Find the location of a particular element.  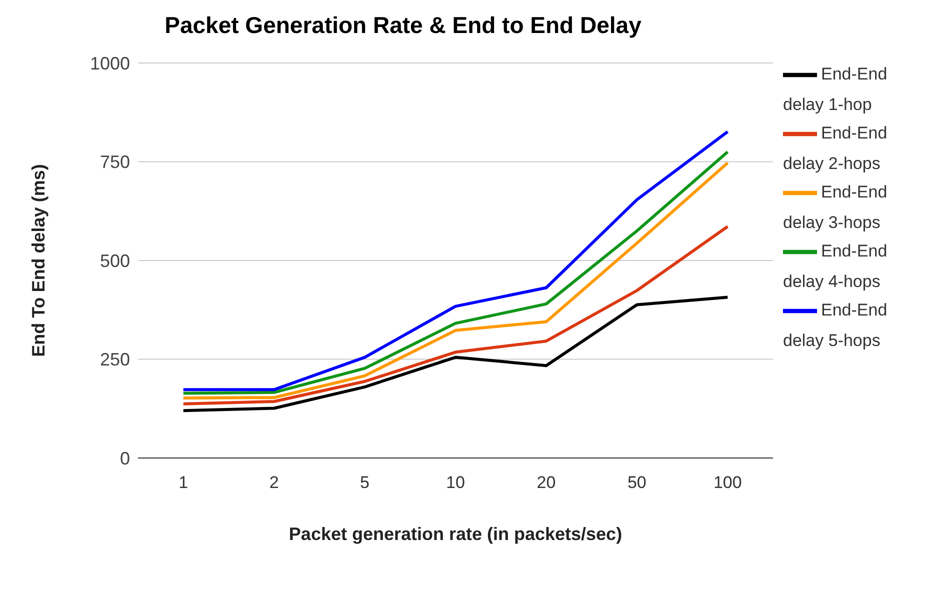

x-tick-label: 2 is located at coordinates (274, 482).